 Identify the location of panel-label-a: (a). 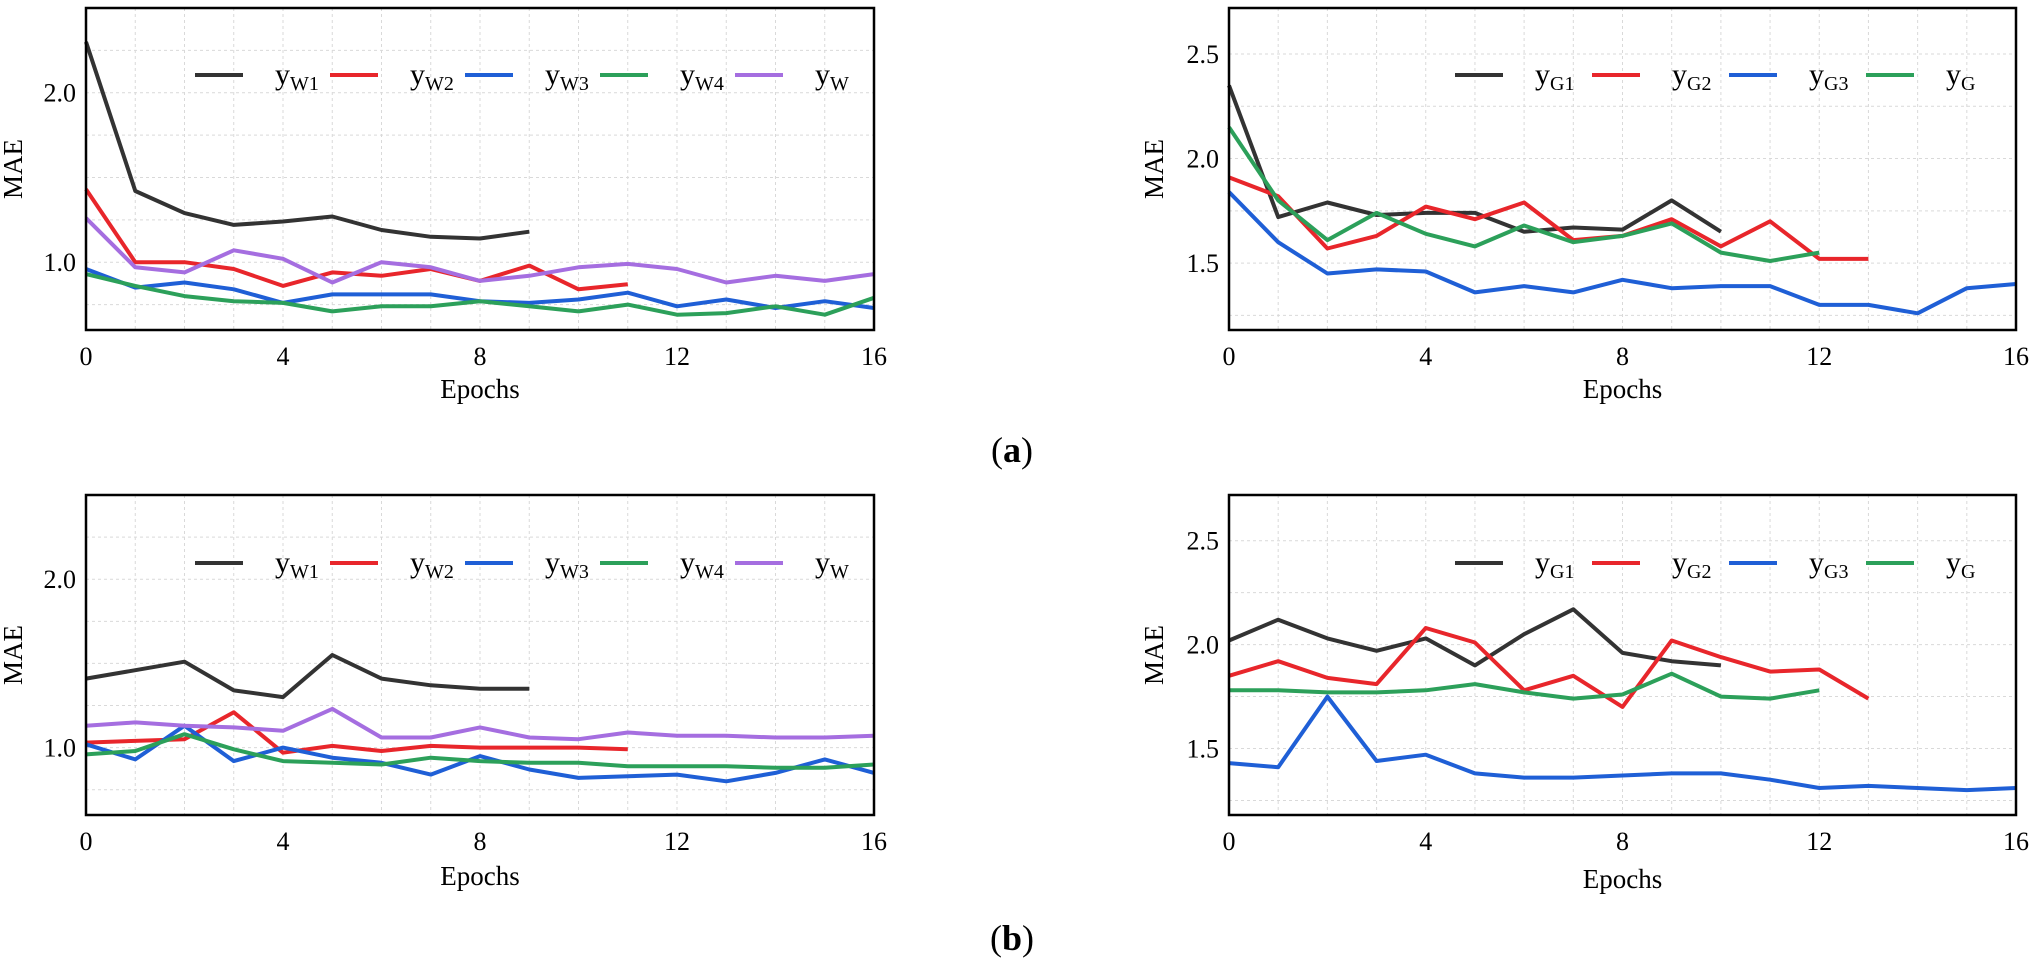
(1012, 450).